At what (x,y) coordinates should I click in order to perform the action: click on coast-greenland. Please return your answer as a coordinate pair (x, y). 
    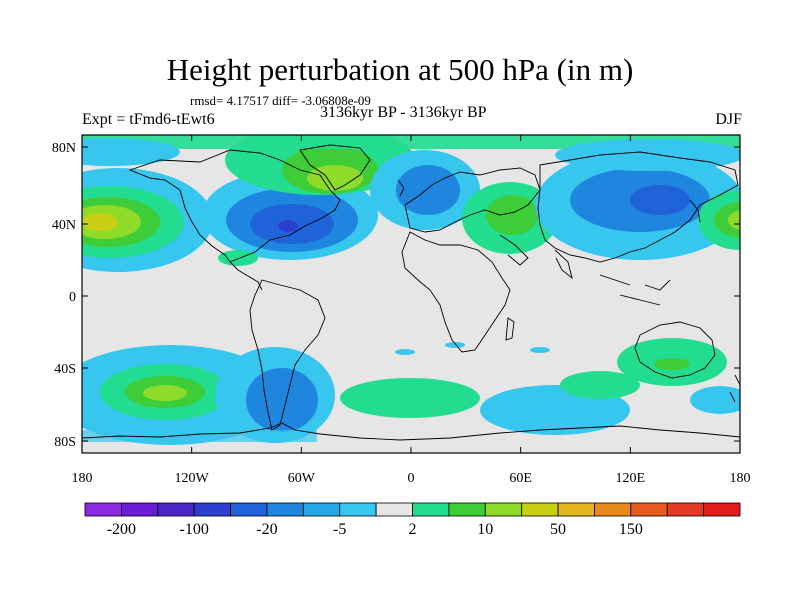
    Looking at the image, I should click on (335, 167).